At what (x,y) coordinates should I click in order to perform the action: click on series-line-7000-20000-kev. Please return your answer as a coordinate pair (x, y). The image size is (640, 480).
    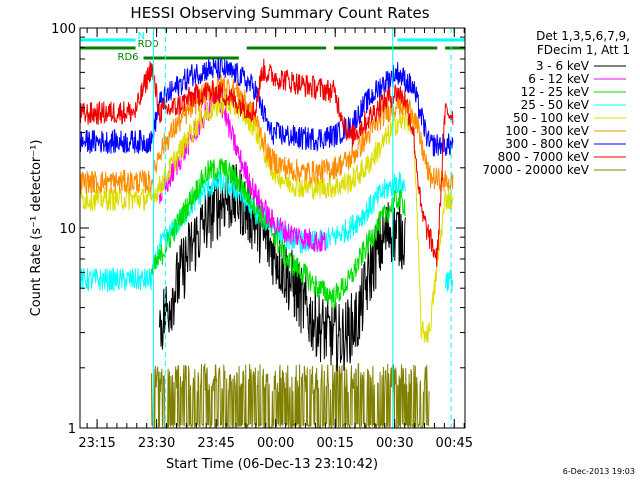
    Looking at the image, I should click on (290, 396).